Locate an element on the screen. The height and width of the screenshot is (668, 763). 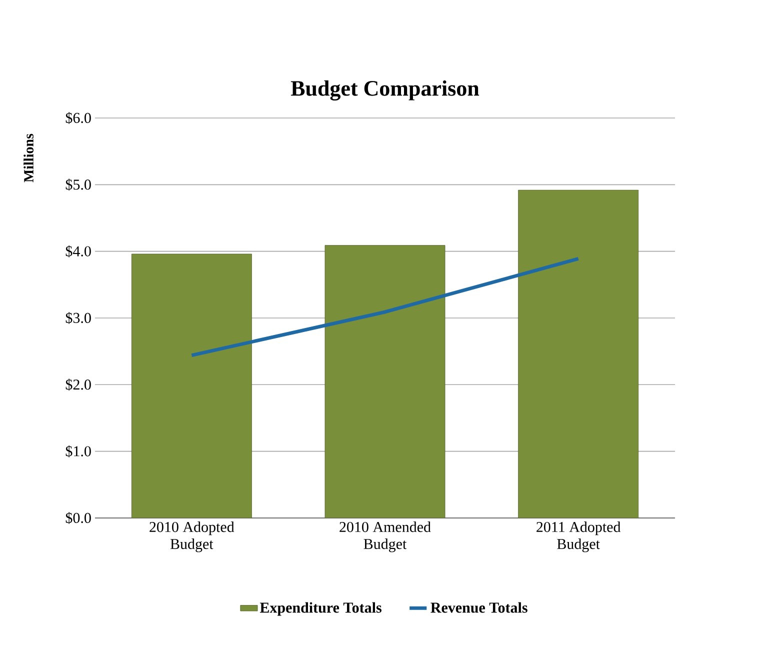
y-tick-label: $2.0 is located at coordinates (78, 384).